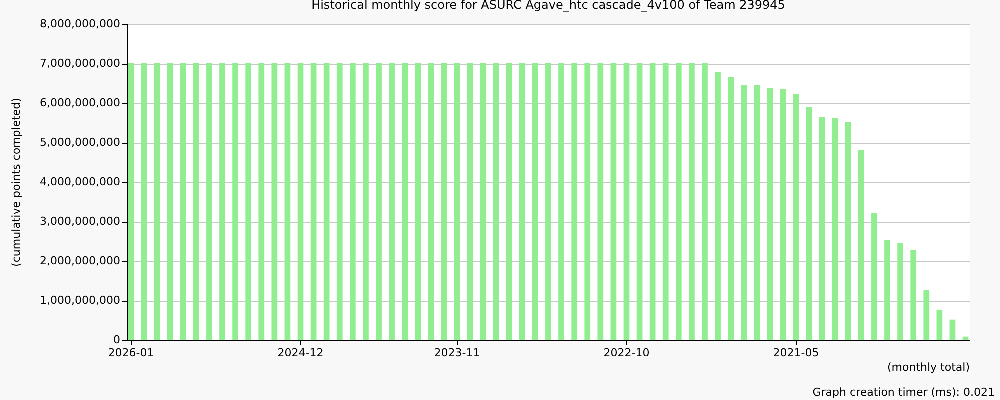 This screenshot has height=400, width=1000. I want to click on x-tick-label: 2023-11, so click(457, 353).